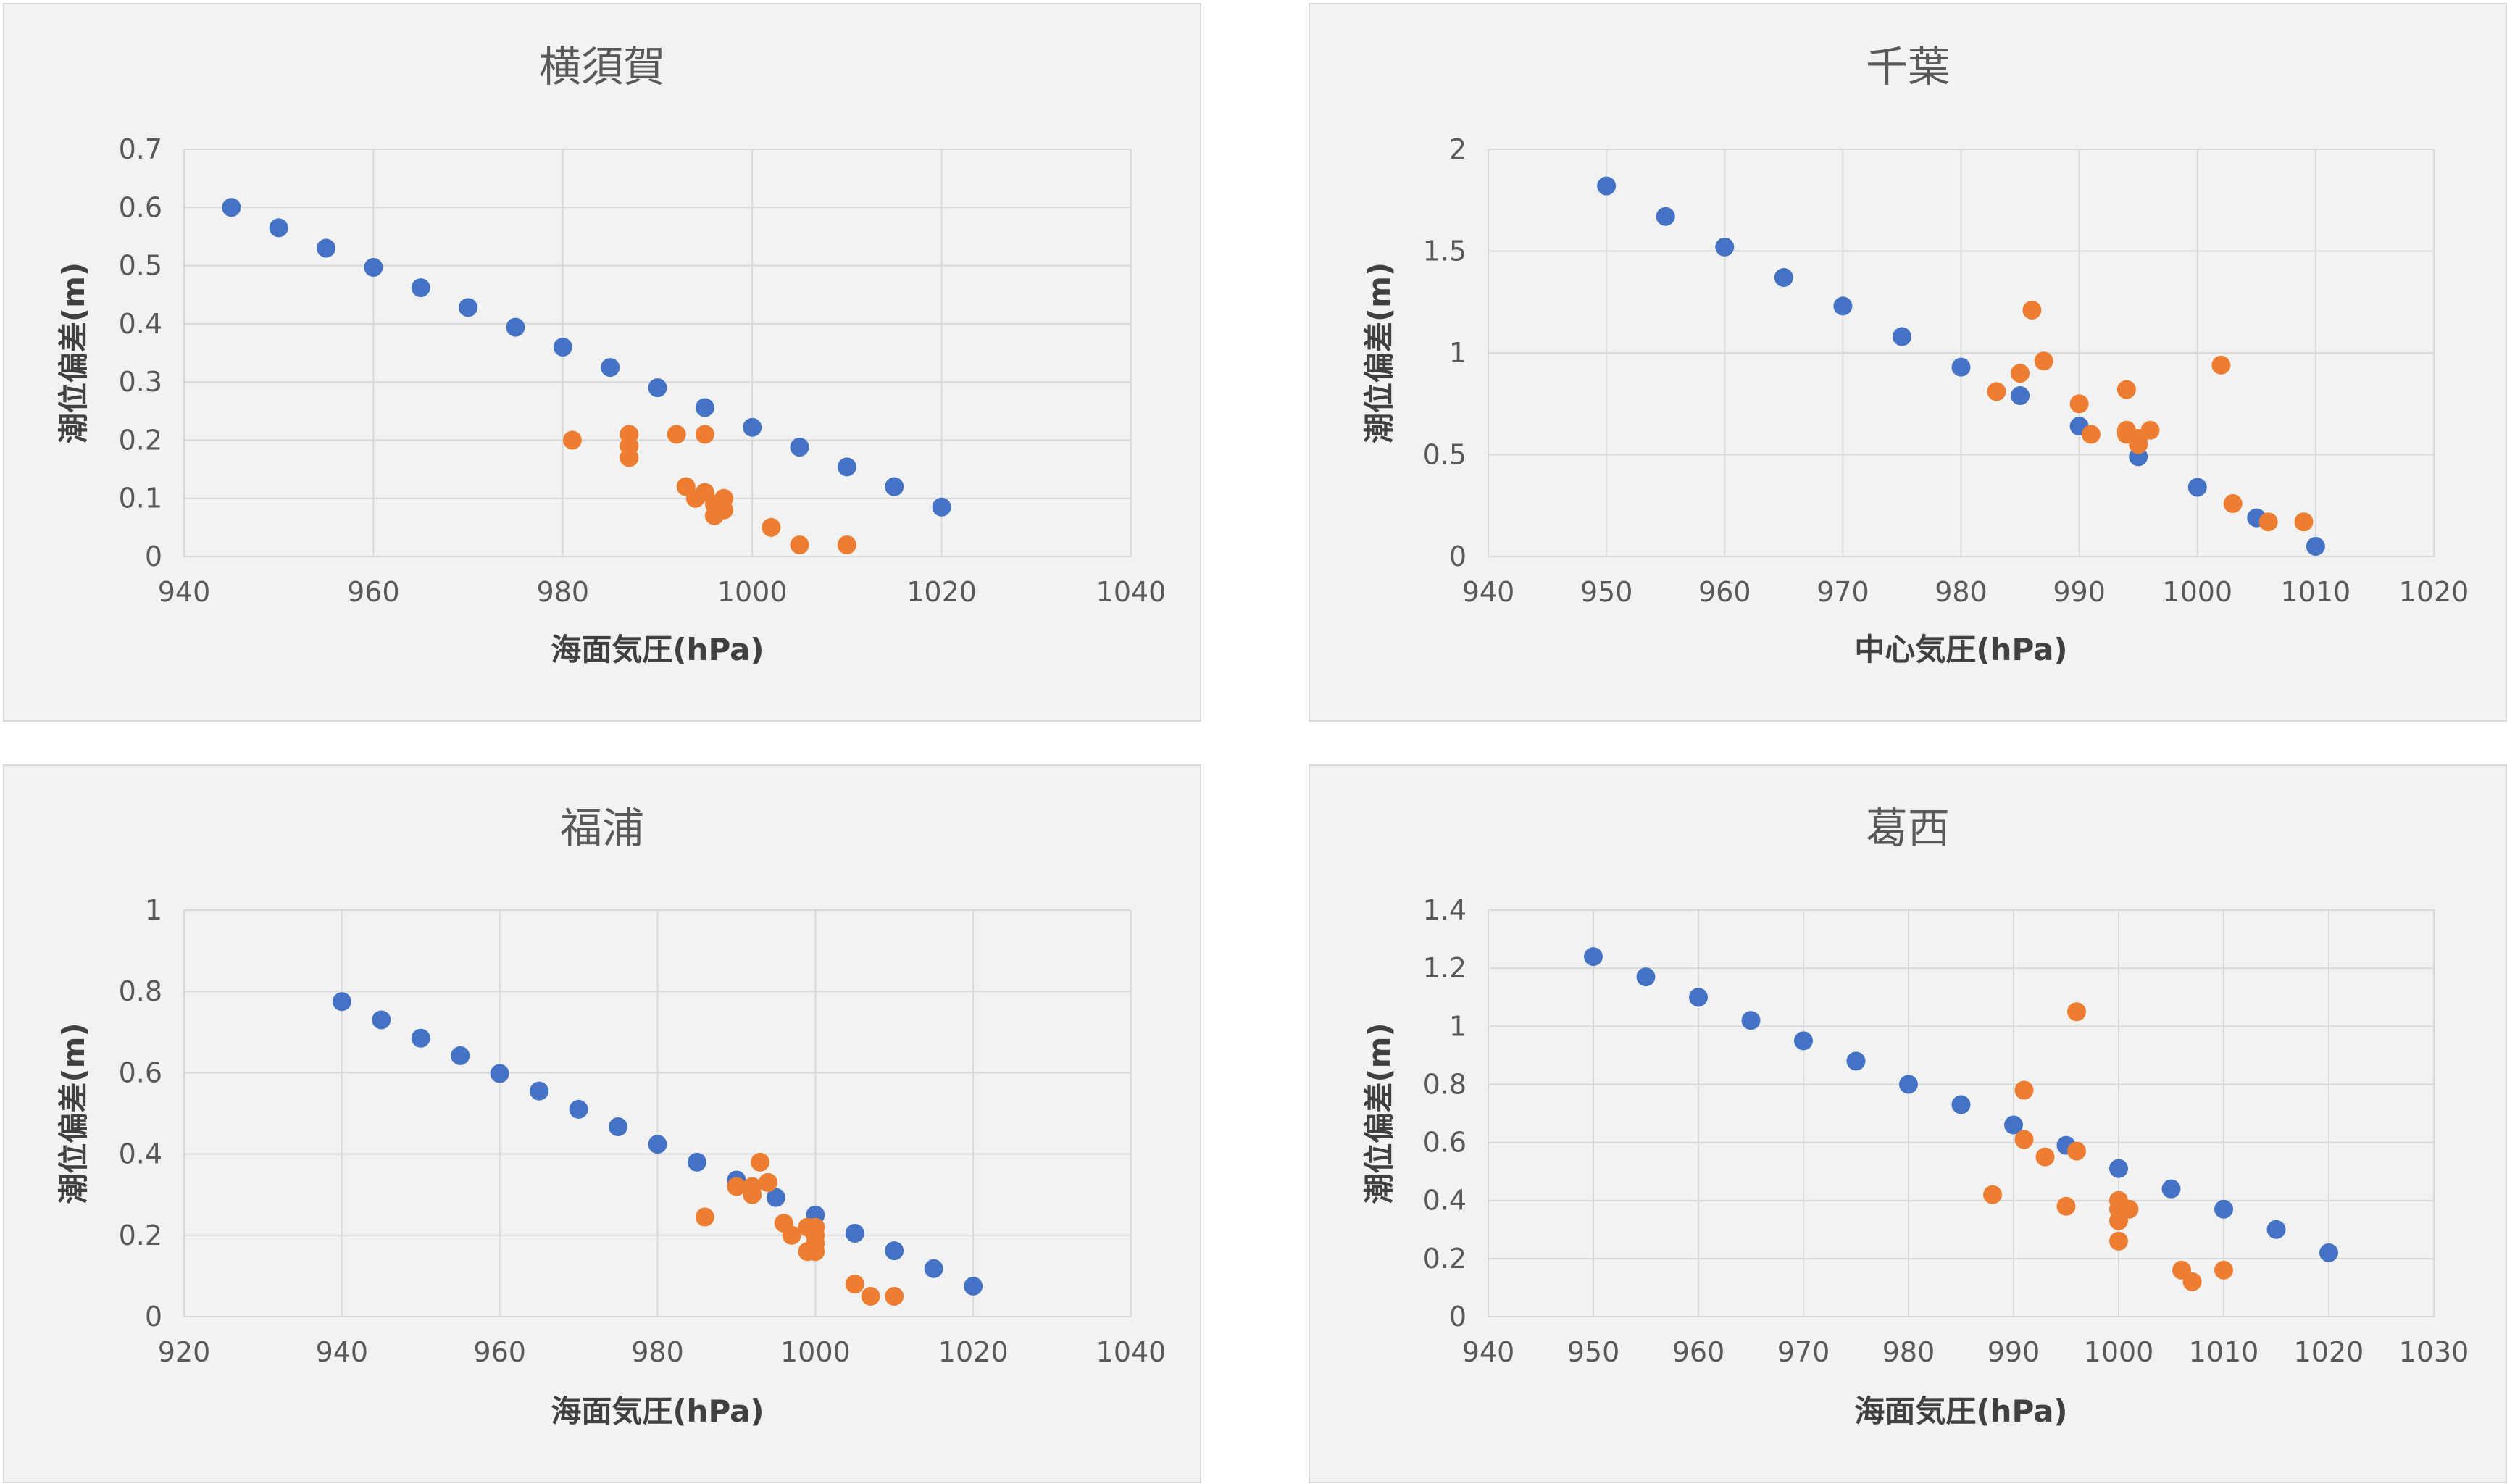  I want to click on y-tick-label: 0.1, so click(140, 499).